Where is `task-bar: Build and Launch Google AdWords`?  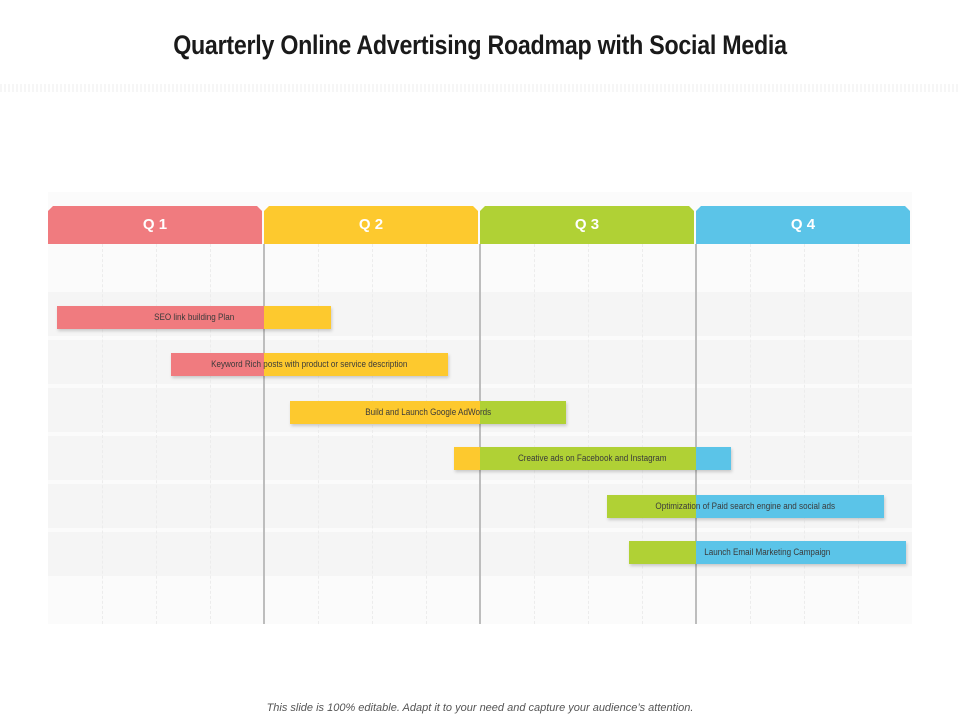 task-bar: Build and Launch Google AdWords is located at coordinates (428, 412).